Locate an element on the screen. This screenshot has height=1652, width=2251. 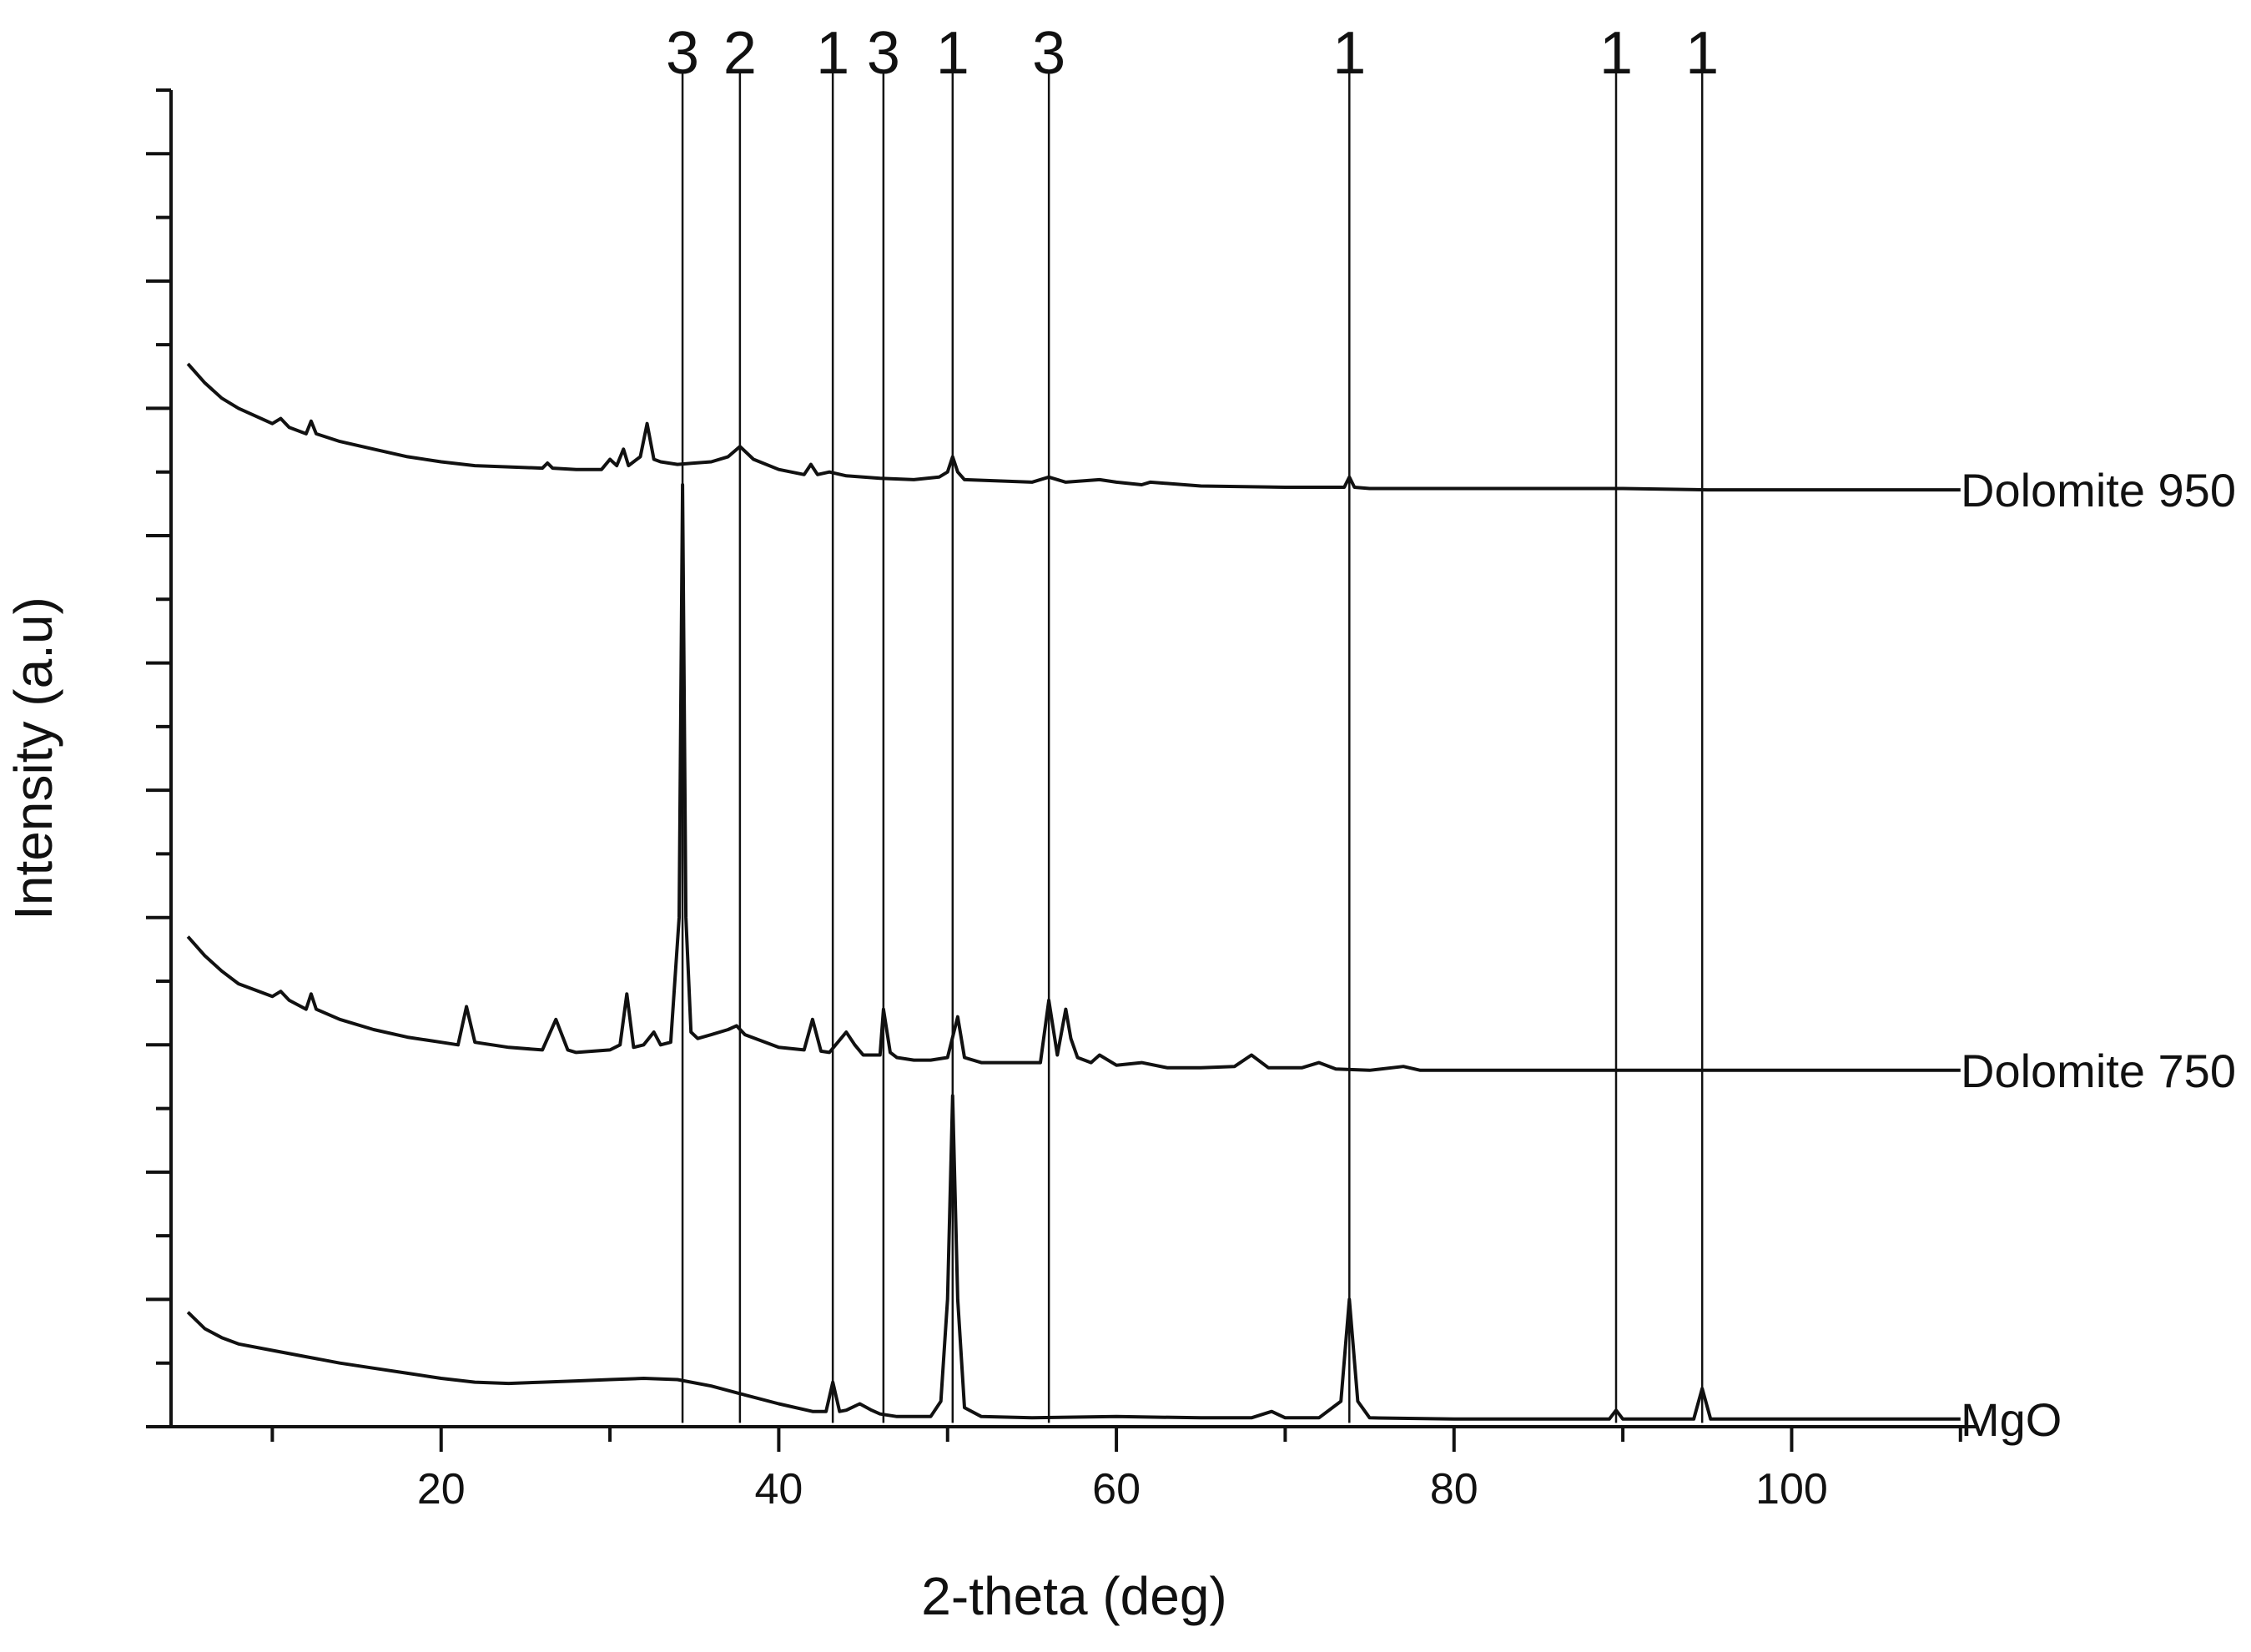
x-axis-title: 2-theta (deg) is located at coordinates (1073, 1596).